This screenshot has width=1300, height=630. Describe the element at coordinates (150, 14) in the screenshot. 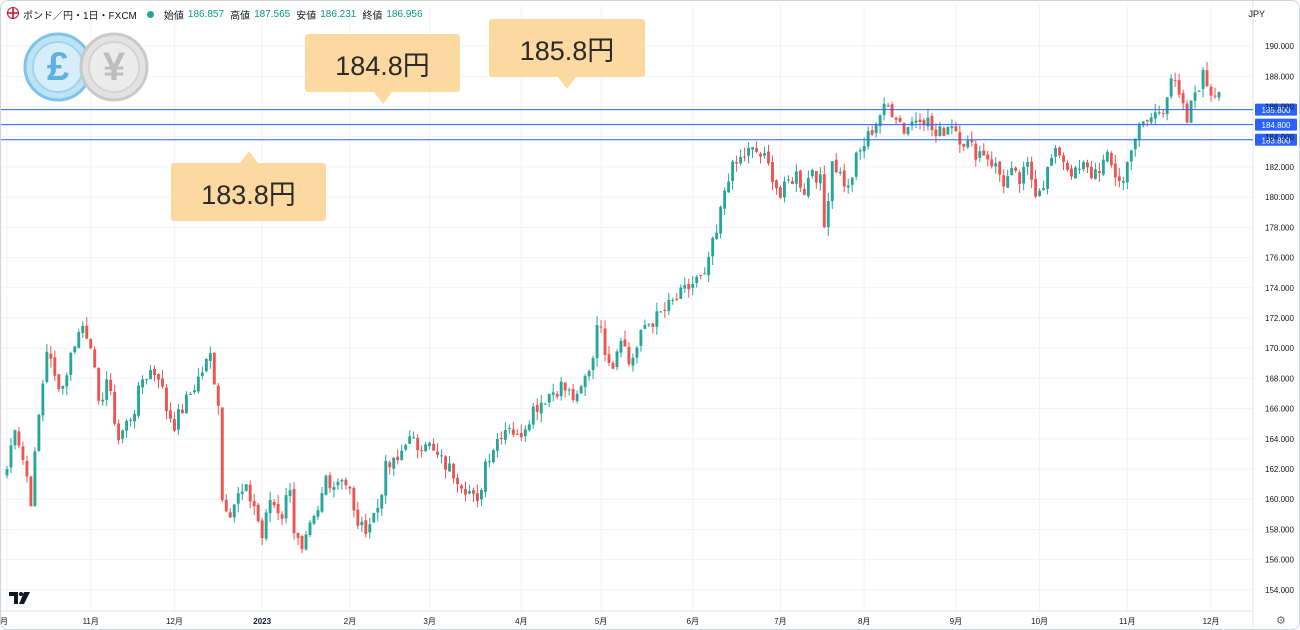

I see `market-status-dot` at that location.